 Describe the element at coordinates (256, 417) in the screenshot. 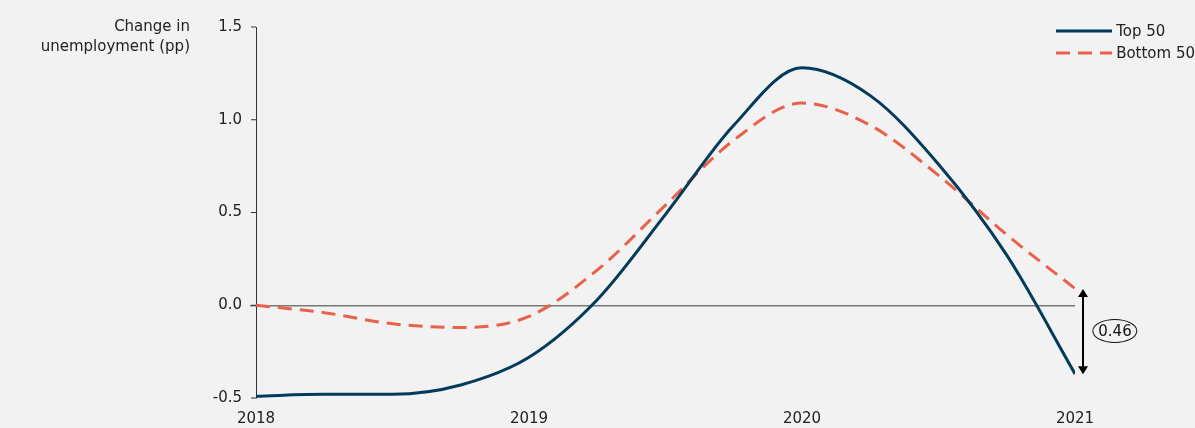

I see `x-tick-label: 2018` at that location.